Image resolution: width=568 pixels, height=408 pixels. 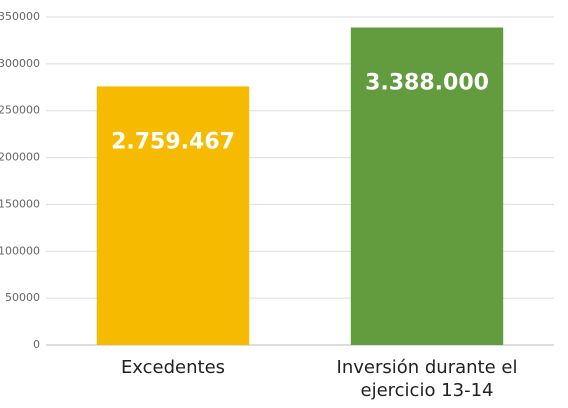 What do you see at coordinates (20, 250) in the screenshot?
I see `y-tick-label: 100000` at bounding box center [20, 250].